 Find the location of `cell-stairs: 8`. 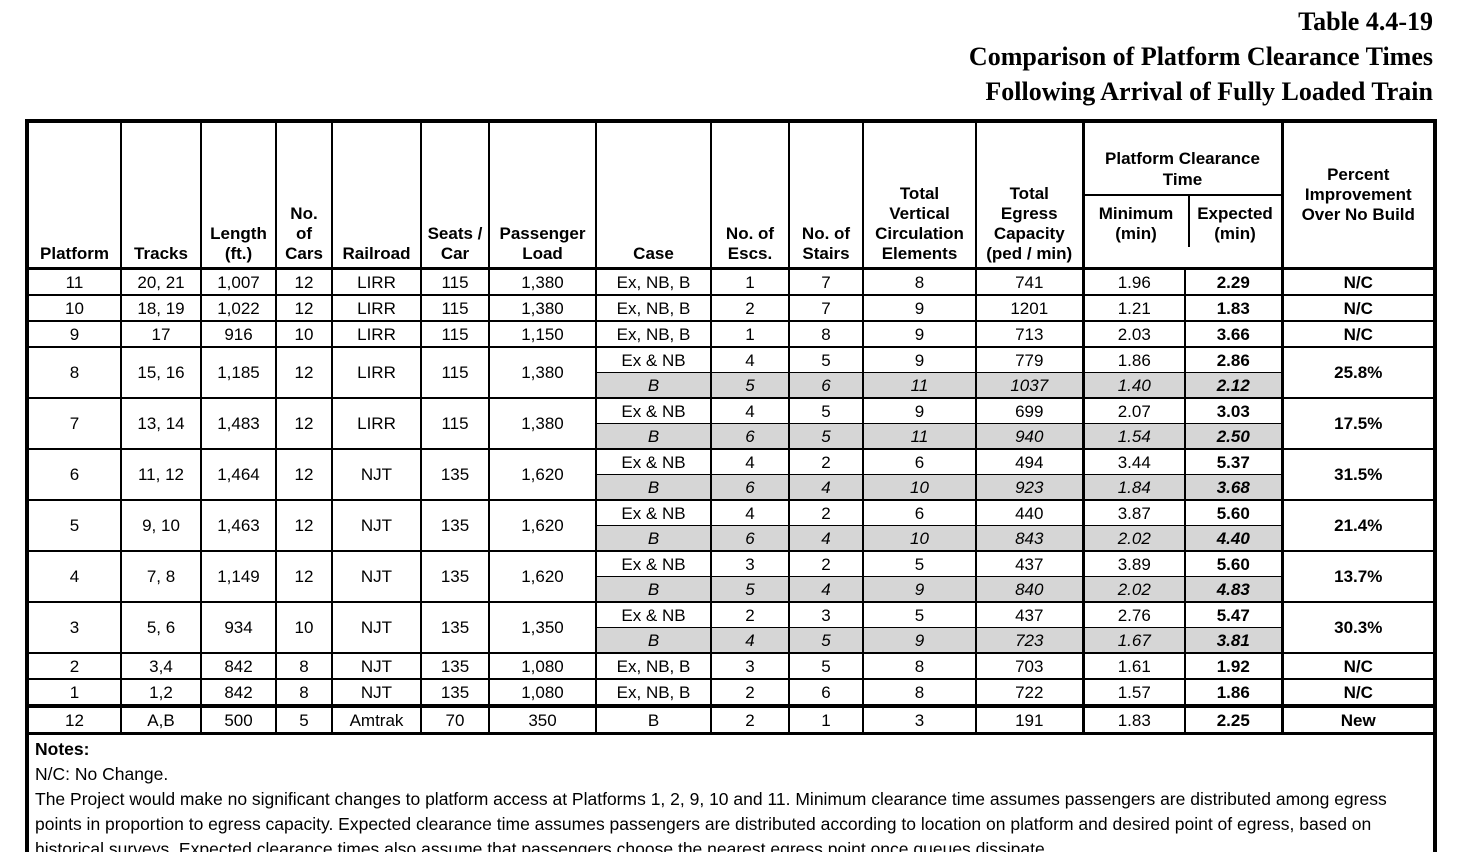

cell-stairs: 8 is located at coordinates (826, 334).